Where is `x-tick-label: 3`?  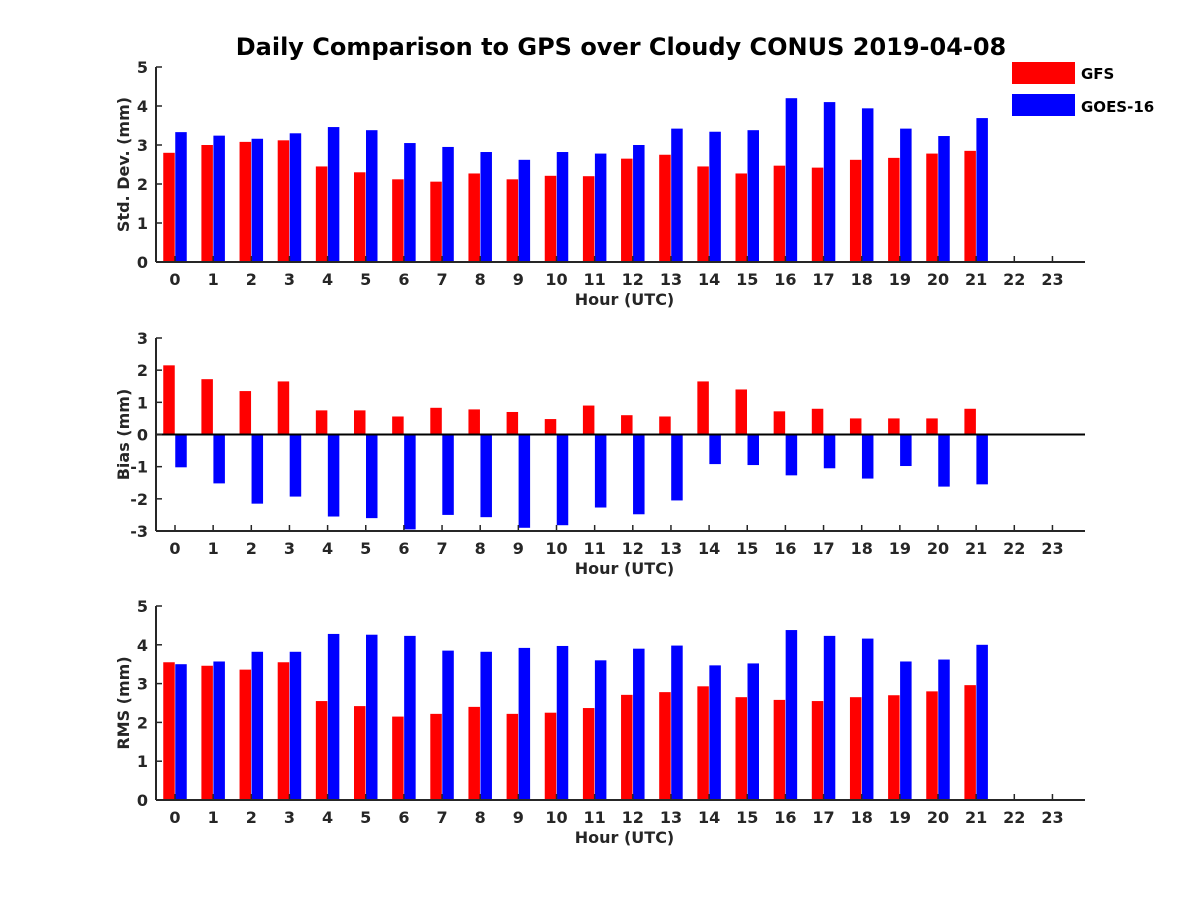
x-tick-label: 3 is located at coordinates (289, 817).